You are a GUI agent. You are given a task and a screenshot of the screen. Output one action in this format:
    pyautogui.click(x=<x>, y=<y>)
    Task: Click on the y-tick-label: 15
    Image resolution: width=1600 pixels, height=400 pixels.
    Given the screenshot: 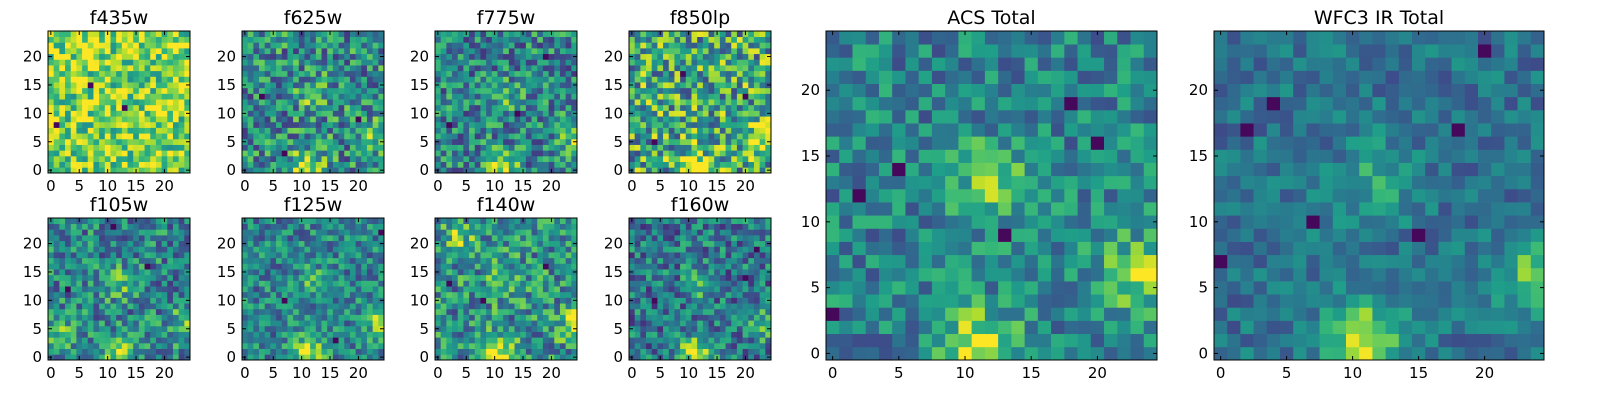 What is the action you would take?
    pyautogui.click(x=419, y=85)
    